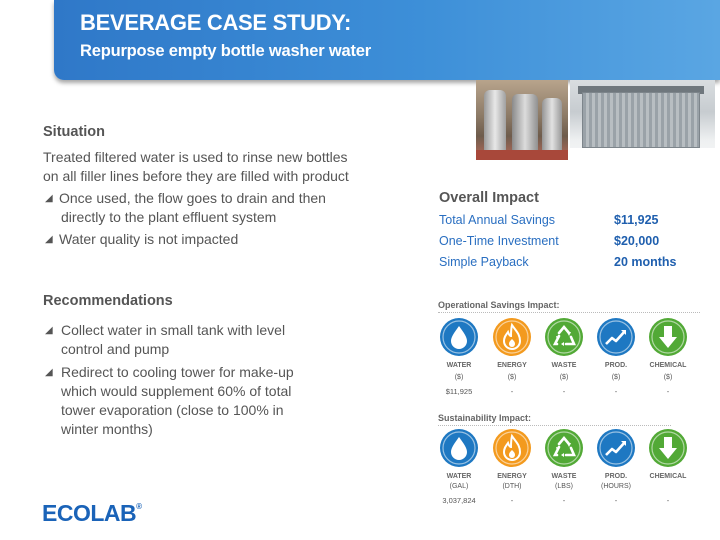  What do you see at coordinates (636, 220) in the screenshot?
I see `total-annual-savings-value: $11,925` at bounding box center [636, 220].